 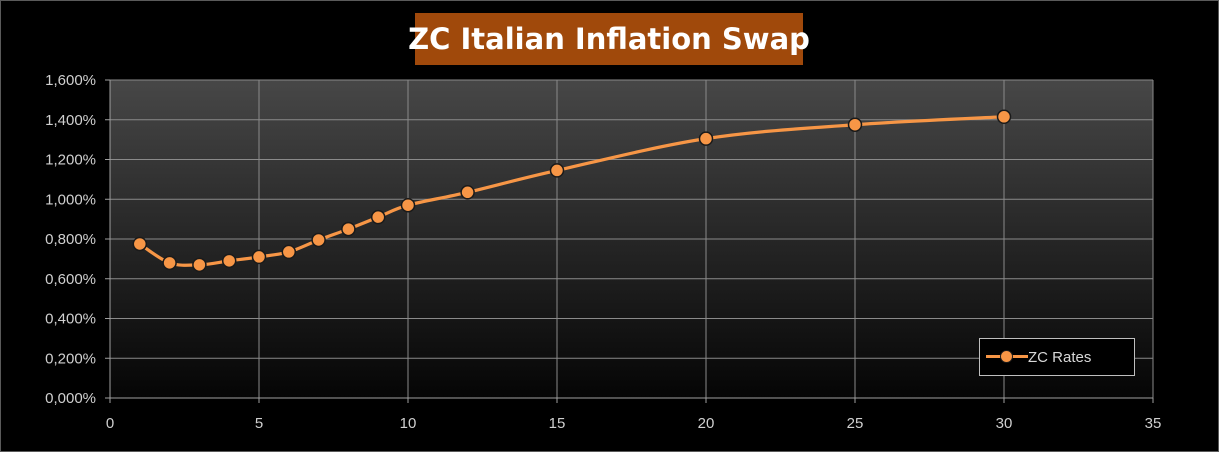 What do you see at coordinates (557, 423) in the screenshot?
I see `x-tick-label: 15` at bounding box center [557, 423].